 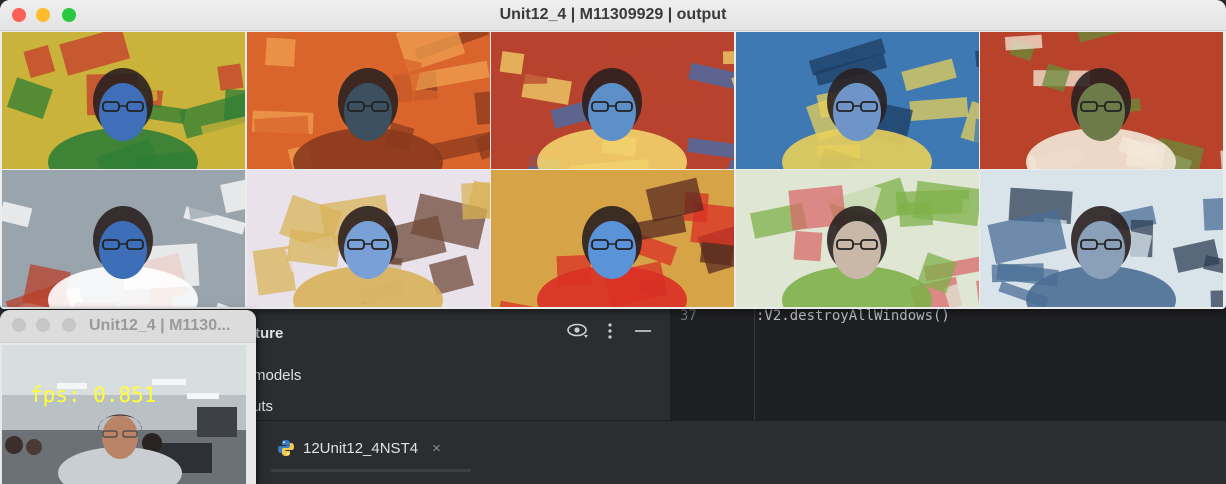 I want to click on structure-panel-title: ture, so click(x=269, y=333).